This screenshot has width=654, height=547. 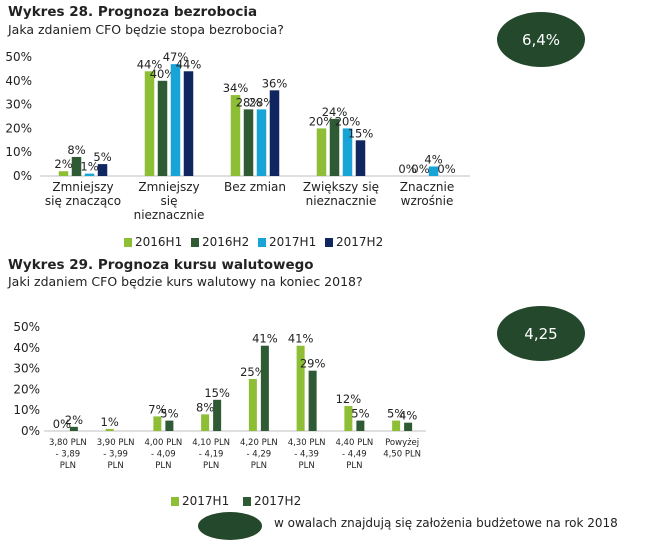 What do you see at coordinates (89, 167) in the screenshot?
I see `chart1-data-label: 1%` at bounding box center [89, 167].